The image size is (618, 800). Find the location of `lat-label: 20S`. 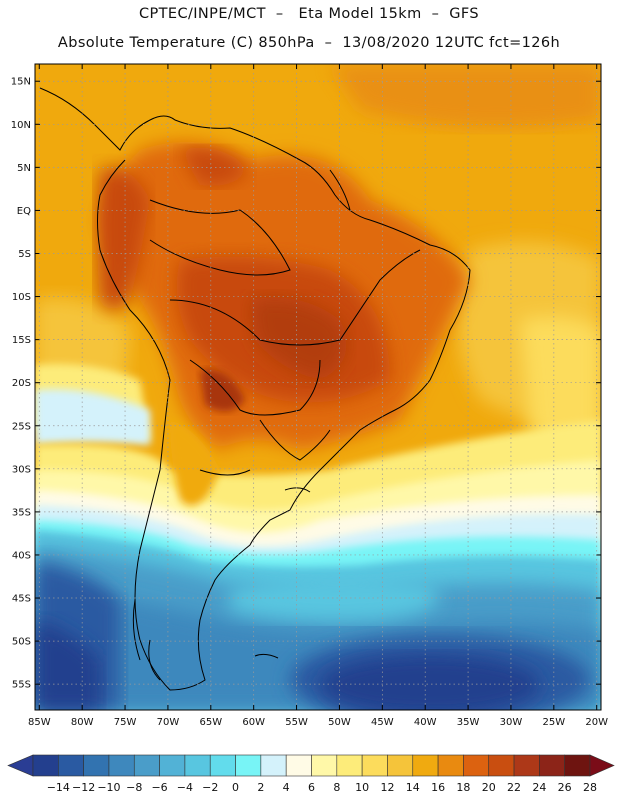

lat-label: 20S is located at coordinates (21, 383).